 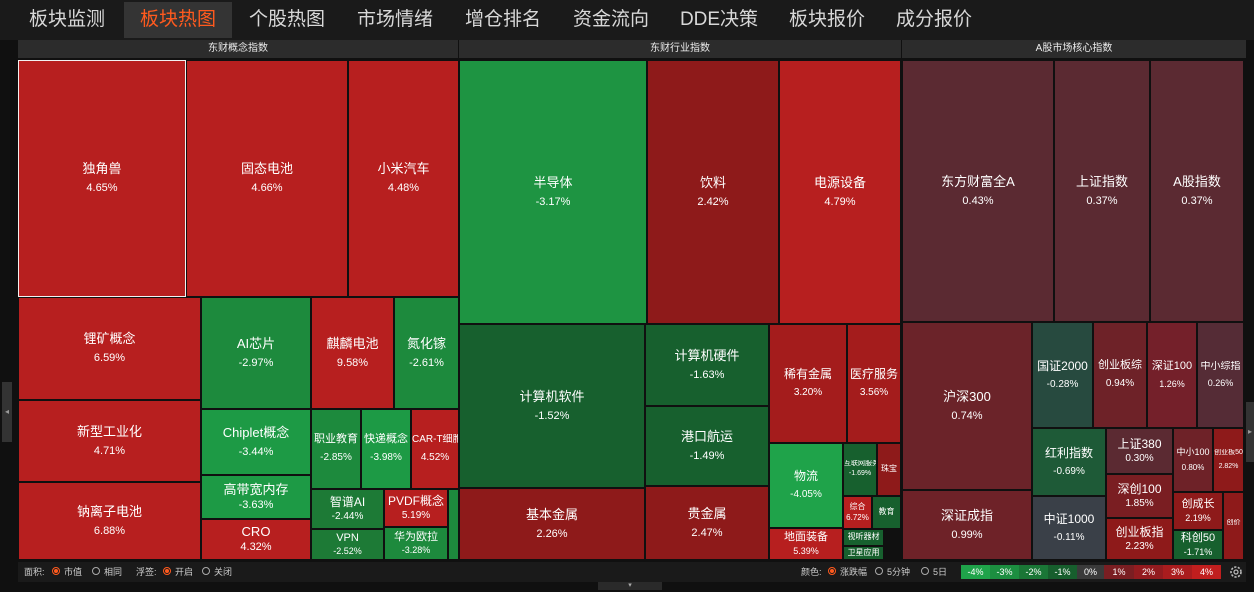 What do you see at coordinates (806, 485) in the screenshot?
I see `treemap-tile: 物流 -4.05%` at bounding box center [806, 485].